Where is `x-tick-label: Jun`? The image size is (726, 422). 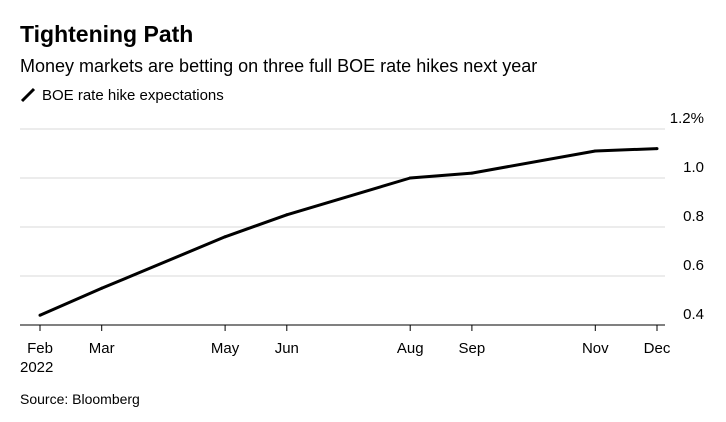 x-tick-label: Jun is located at coordinates (287, 348).